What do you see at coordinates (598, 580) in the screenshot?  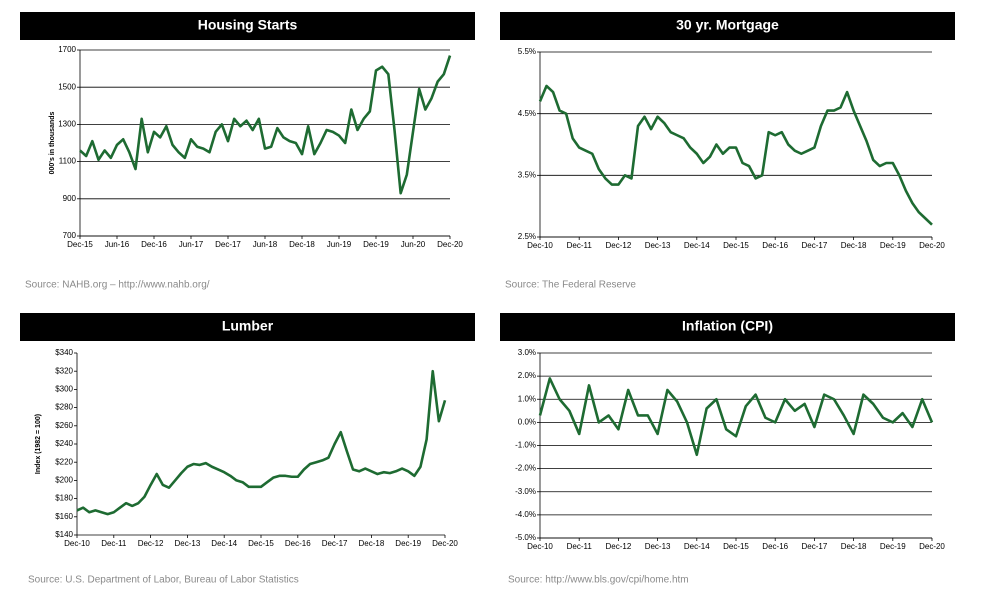 I see `source: Source: http://www.bls.gov/cpi/home.htm` at bounding box center [598, 580].